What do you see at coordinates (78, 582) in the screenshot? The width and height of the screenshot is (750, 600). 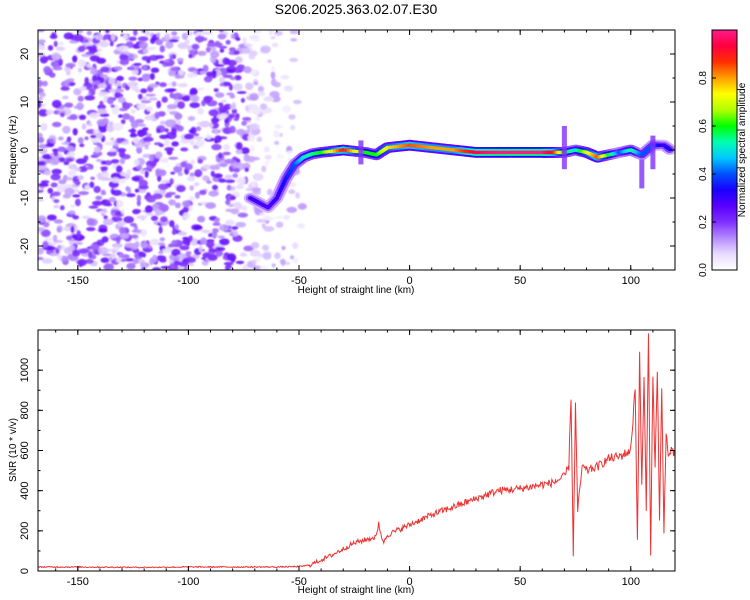 I see `x-tick-label: -150` at bounding box center [78, 582].